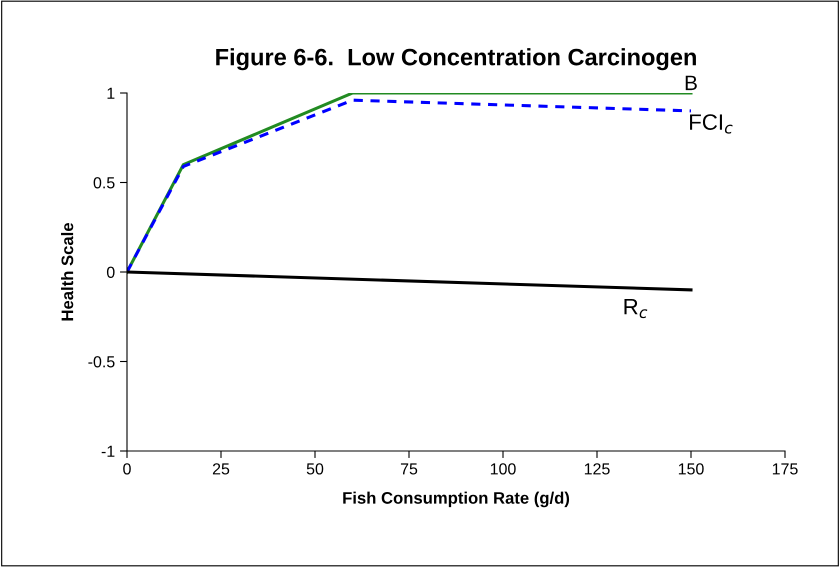 This screenshot has width=840, height=567. Describe the element at coordinates (691, 469) in the screenshot. I see `x-tick-label: 150` at that location.